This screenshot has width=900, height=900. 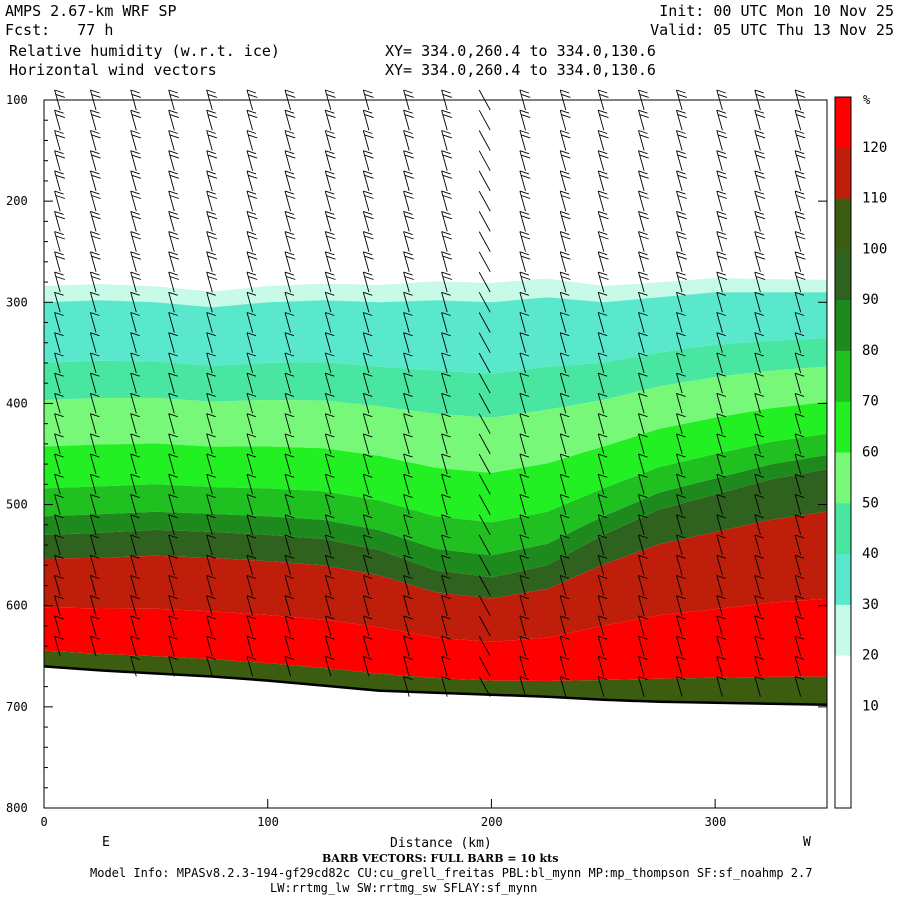 What do you see at coordinates (17, 808) in the screenshot?
I see `y-tick-label: 800` at bounding box center [17, 808].